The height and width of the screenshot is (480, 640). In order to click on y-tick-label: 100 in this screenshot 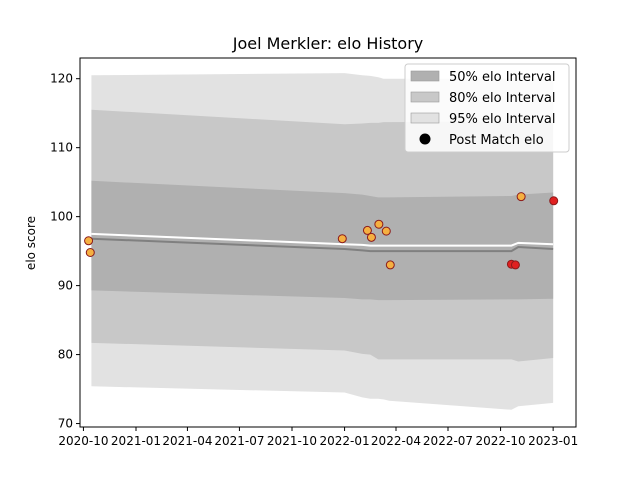, I will do `click(61, 217)`.